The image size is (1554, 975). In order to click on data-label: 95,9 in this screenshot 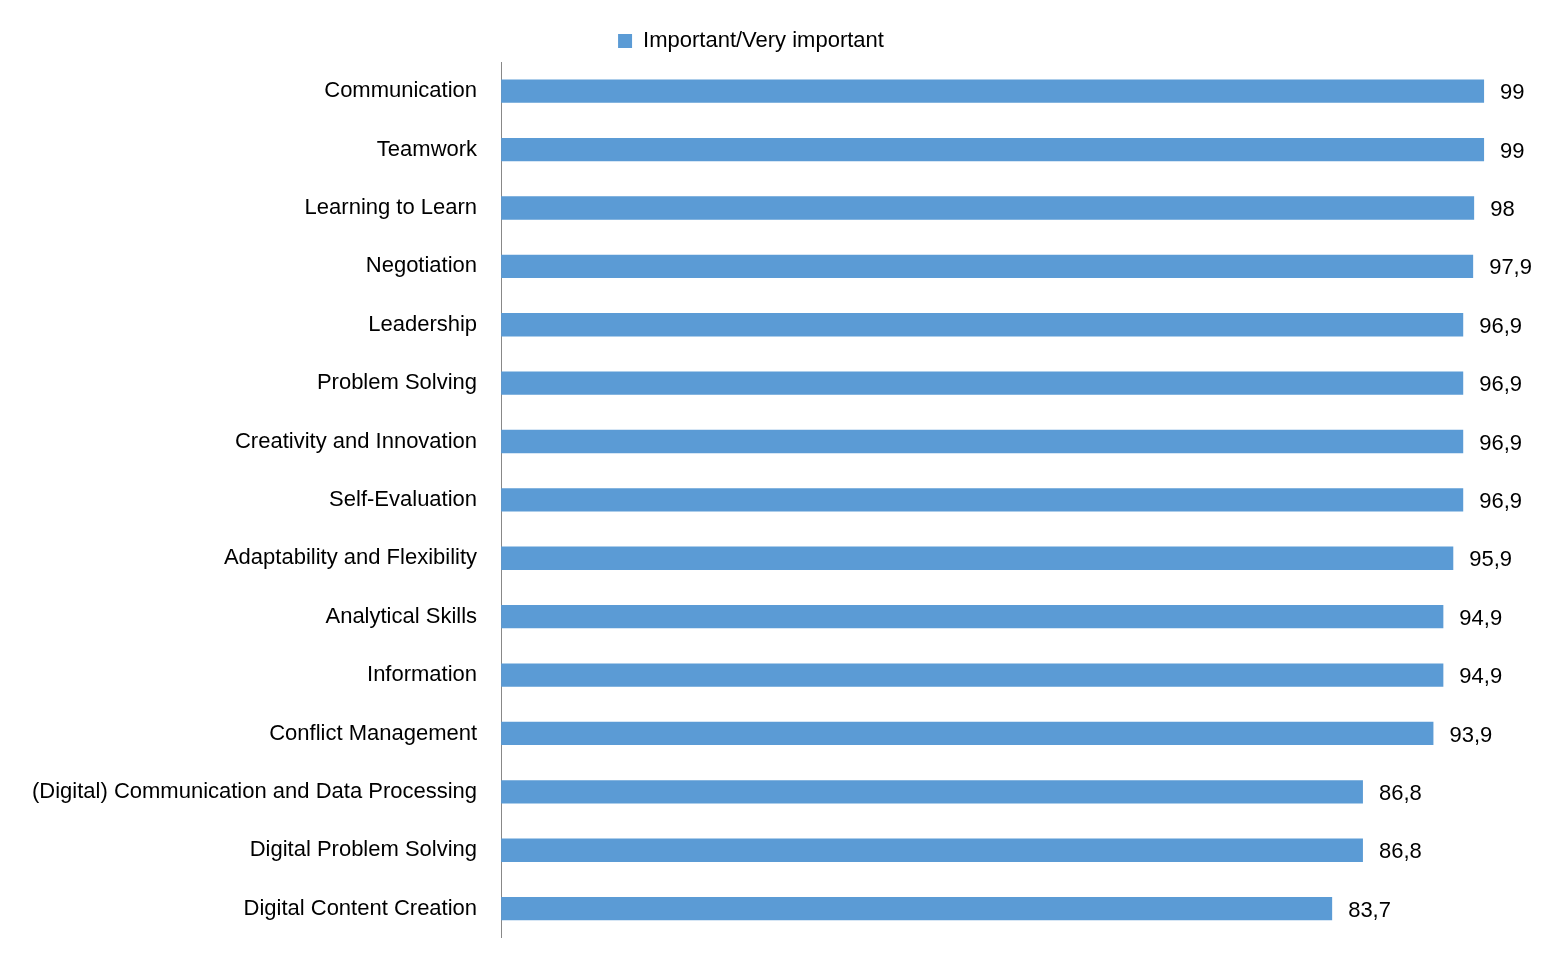, I will do `click(1491, 559)`.